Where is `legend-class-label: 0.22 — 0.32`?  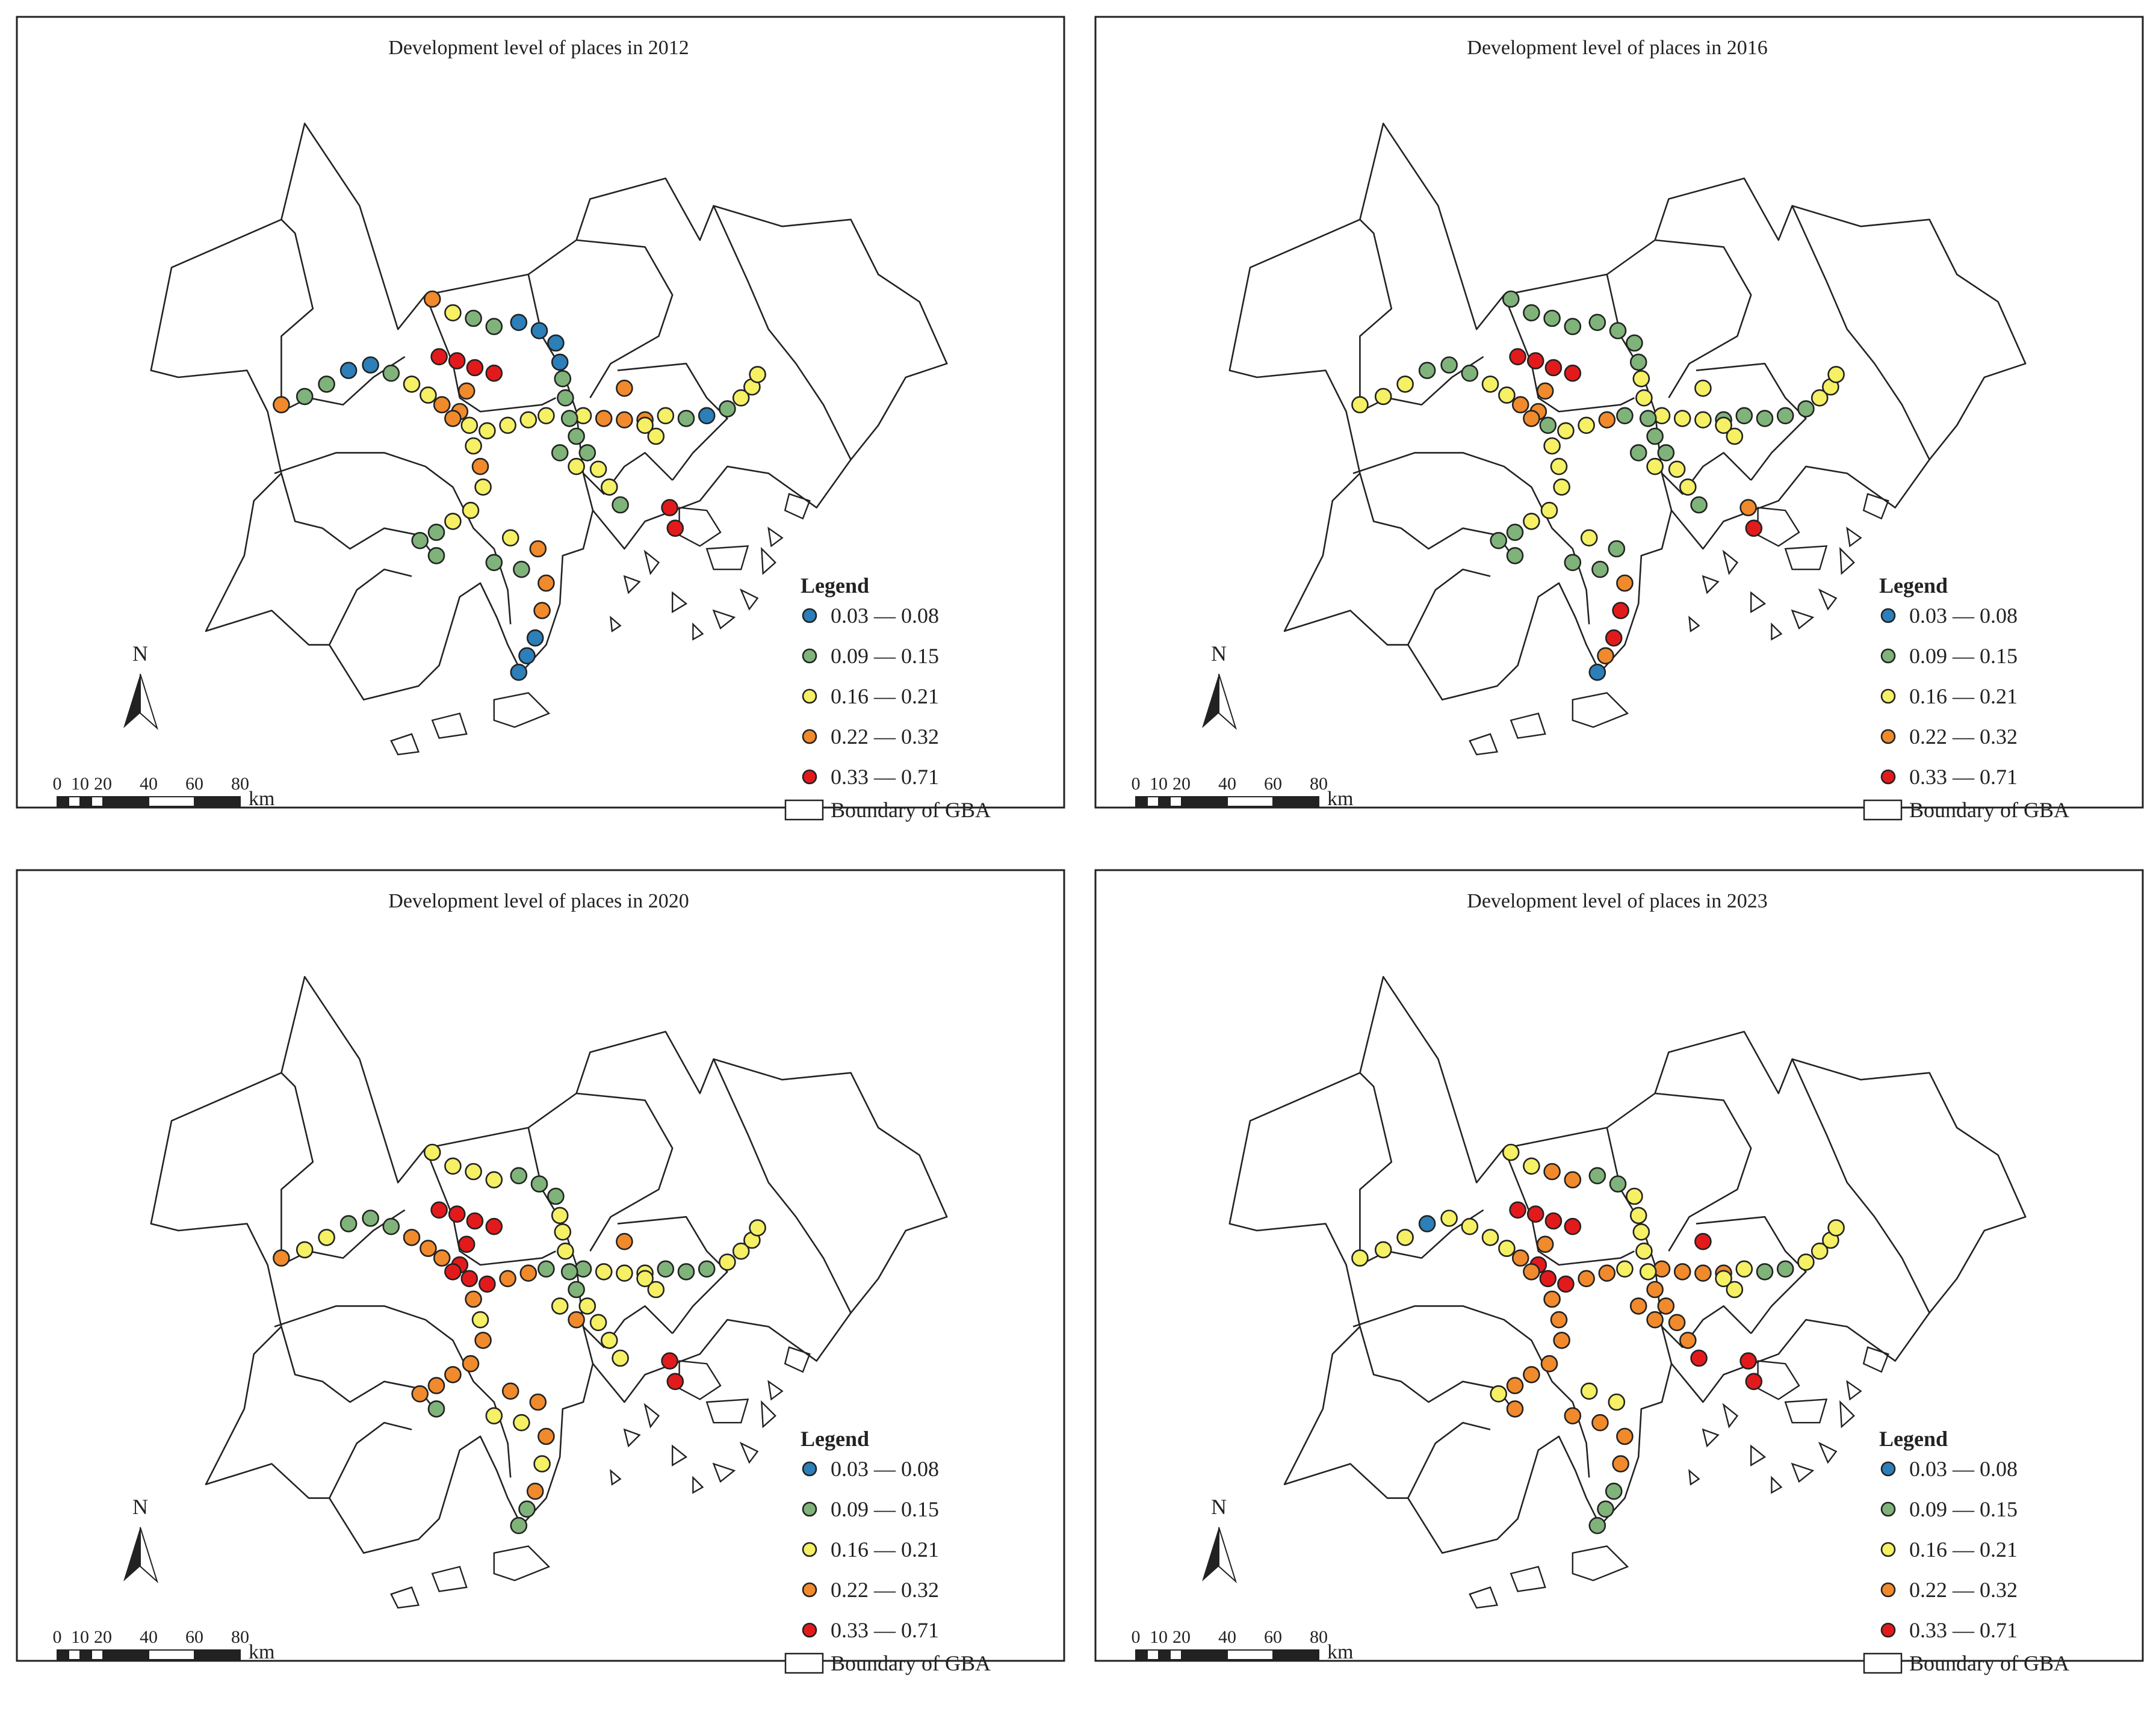 legend-class-label: 0.22 — 0.32 is located at coordinates (1964, 1590).